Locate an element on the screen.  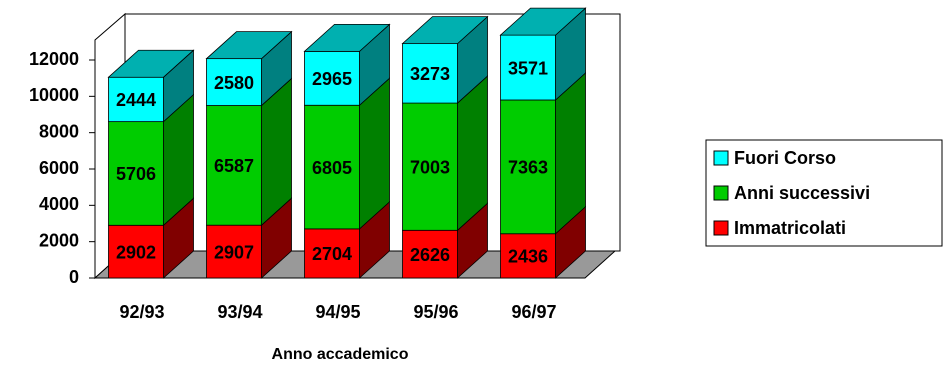
data-label: 3571 is located at coordinates (528, 68).